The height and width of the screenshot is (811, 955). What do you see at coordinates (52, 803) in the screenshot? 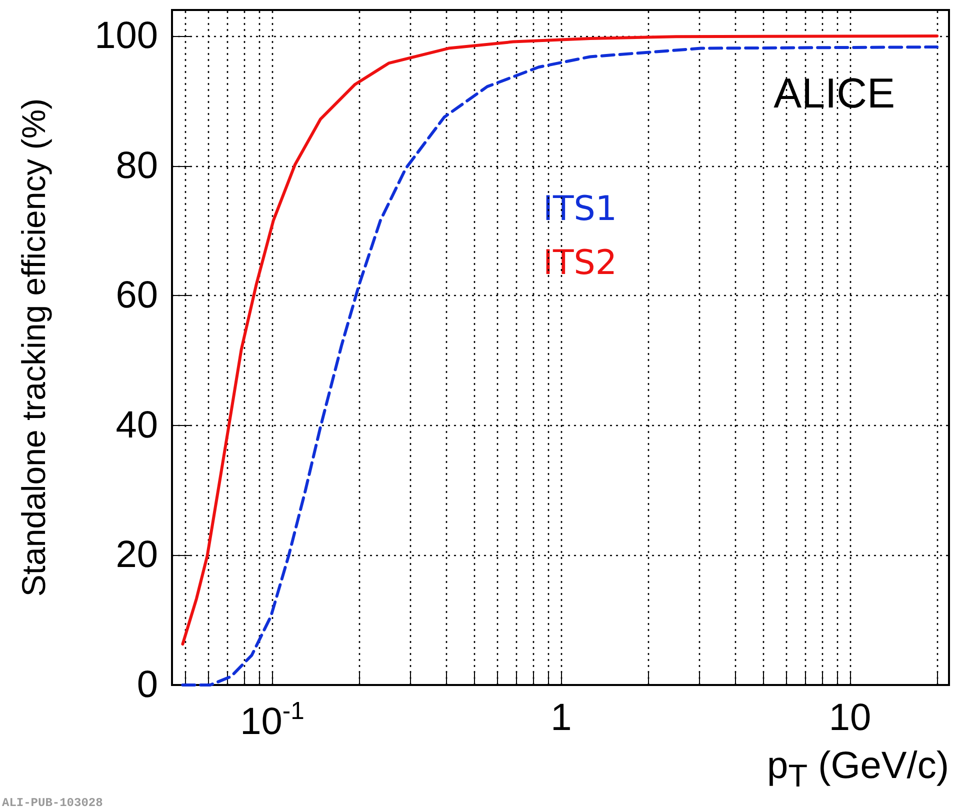
I see `text: ALI-PUB-103028` at bounding box center [52, 803].